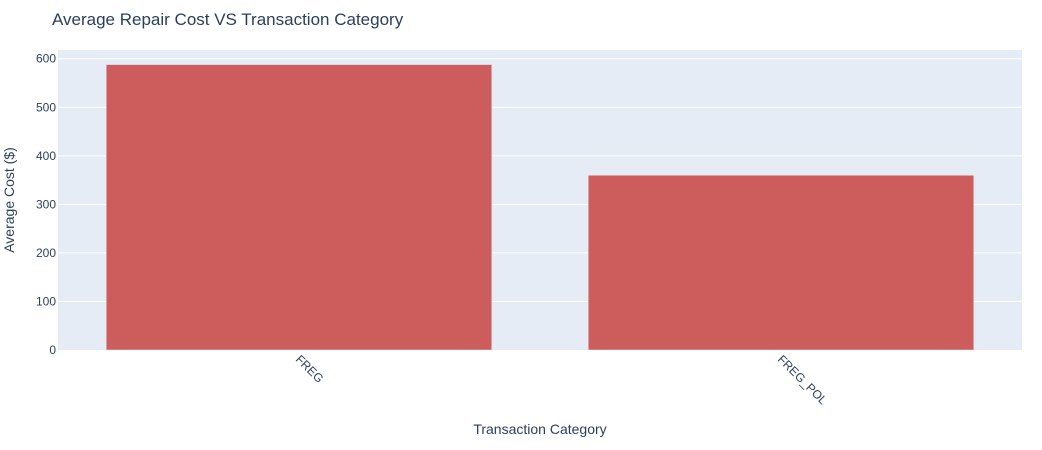  I want to click on y-tick-label: 500, so click(46, 107).